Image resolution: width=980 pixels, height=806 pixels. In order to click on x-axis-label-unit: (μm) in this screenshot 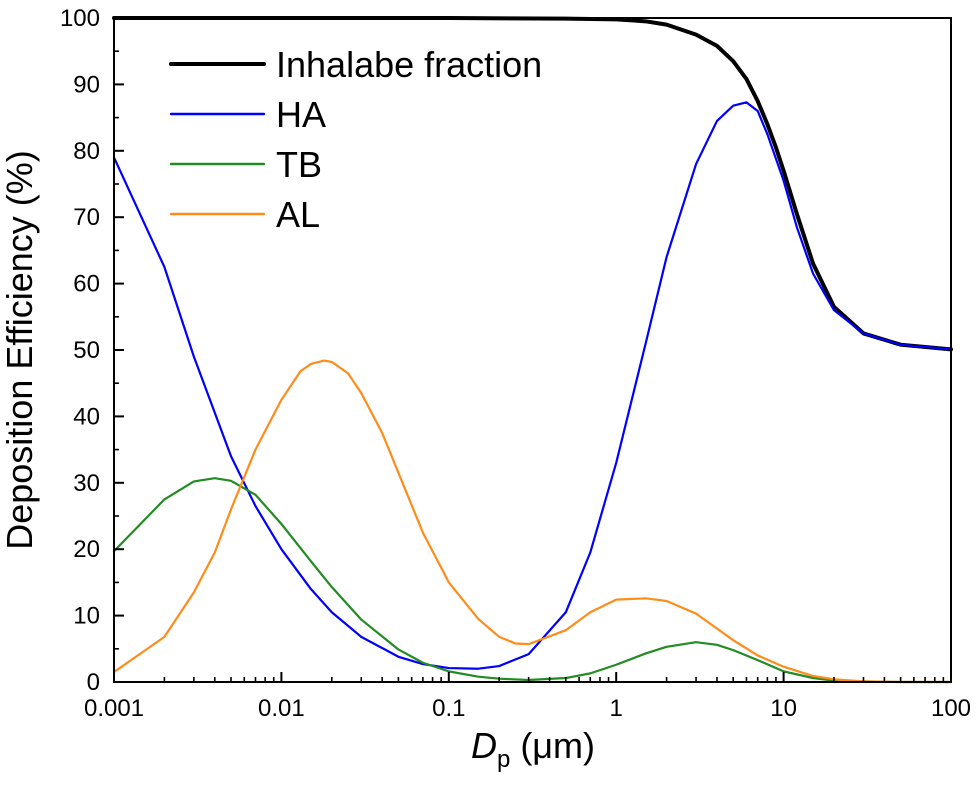, I will do `click(552, 745)`.